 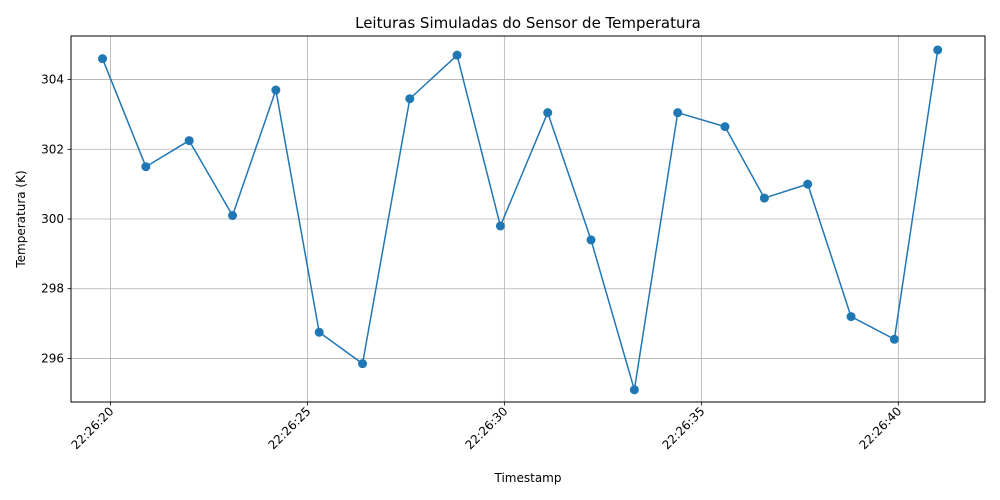 What do you see at coordinates (52, 219) in the screenshot?
I see `y-tick-label: 300` at bounding box center [52, 219].